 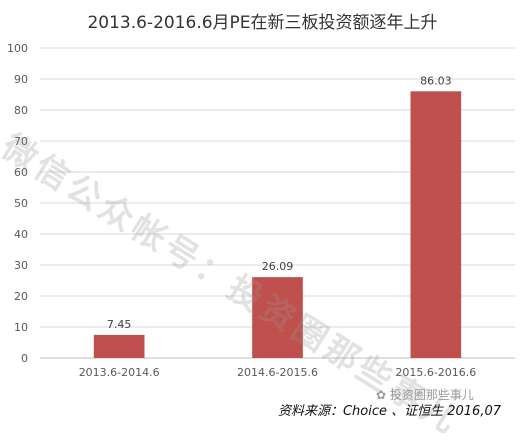 What do you see at coordinates (21, 110) in the screenshot?
I see `y-tick-label: 80` at bounding box center [21, 110].